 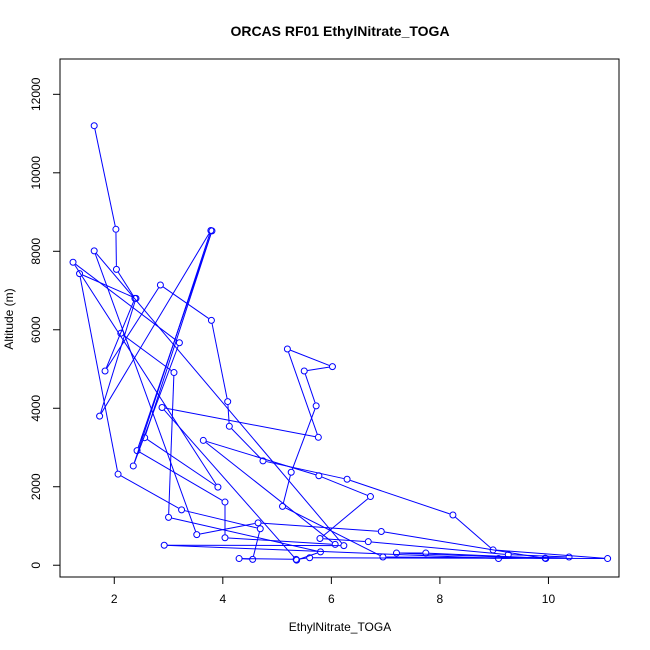 I want to click on x-tick-label: 2, so click(x=114, y=599).